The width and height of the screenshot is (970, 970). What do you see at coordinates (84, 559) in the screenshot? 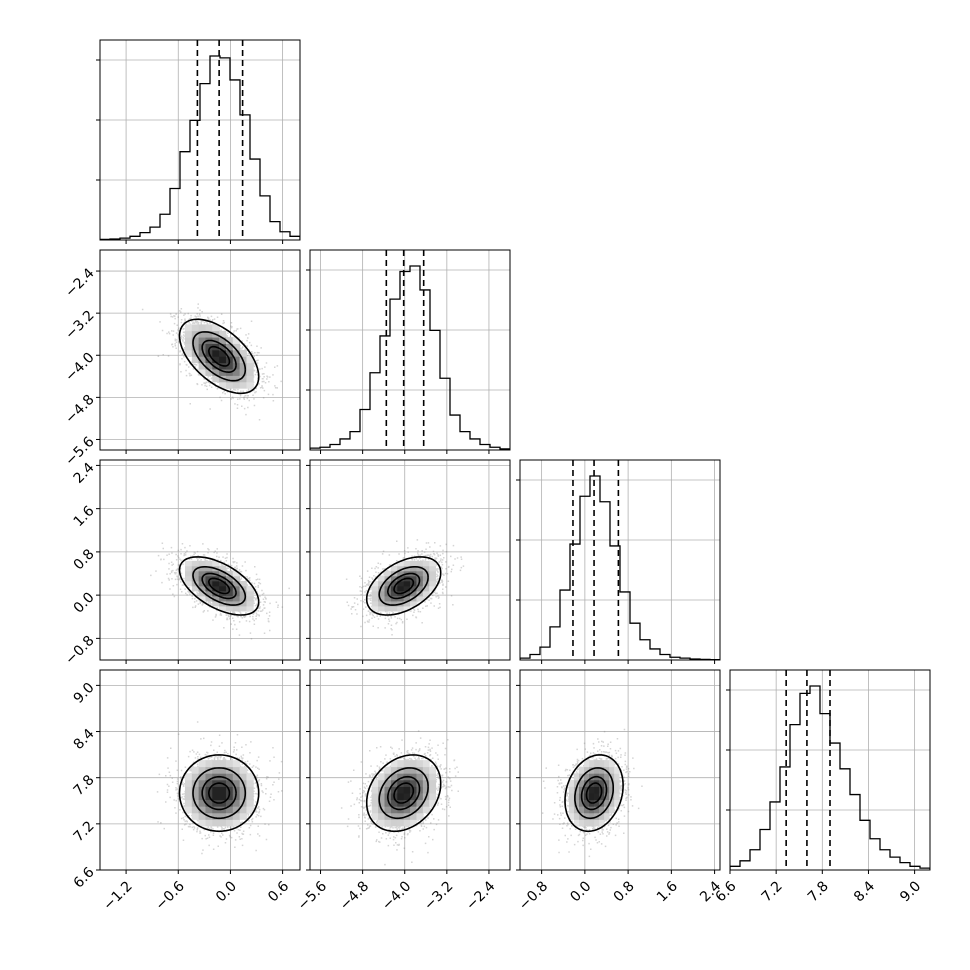
I see `ytick-label-2: 0.8` at bounding box center [84, 559].